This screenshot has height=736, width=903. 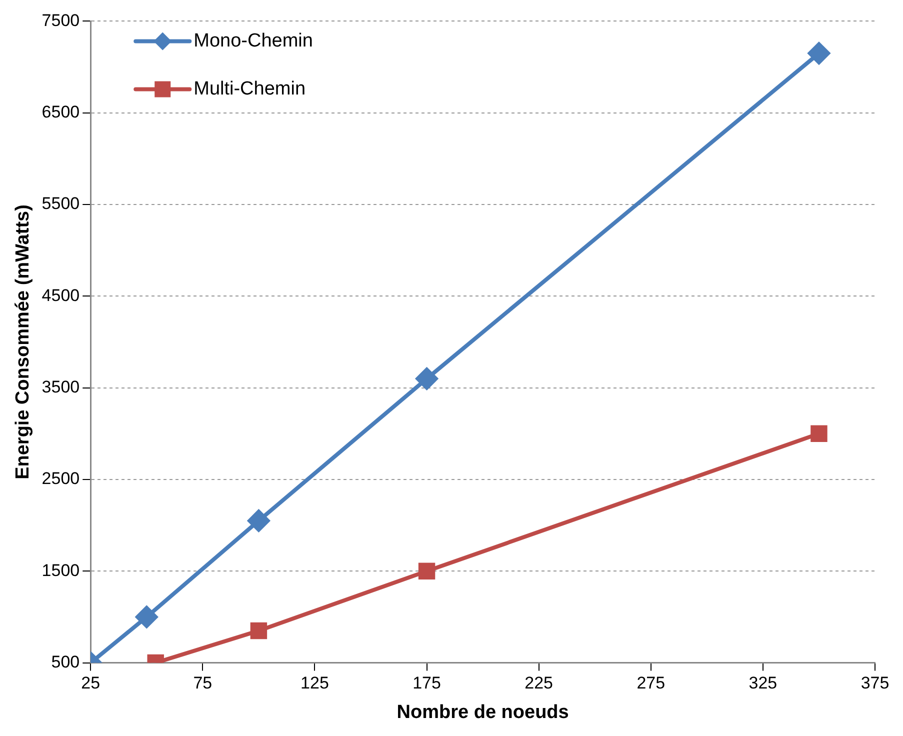 What do you see at coordinates (482, 712) in the screenshot?
I see `x-axis-title: Nombre de noeuds` at bounding box center [482, 712].